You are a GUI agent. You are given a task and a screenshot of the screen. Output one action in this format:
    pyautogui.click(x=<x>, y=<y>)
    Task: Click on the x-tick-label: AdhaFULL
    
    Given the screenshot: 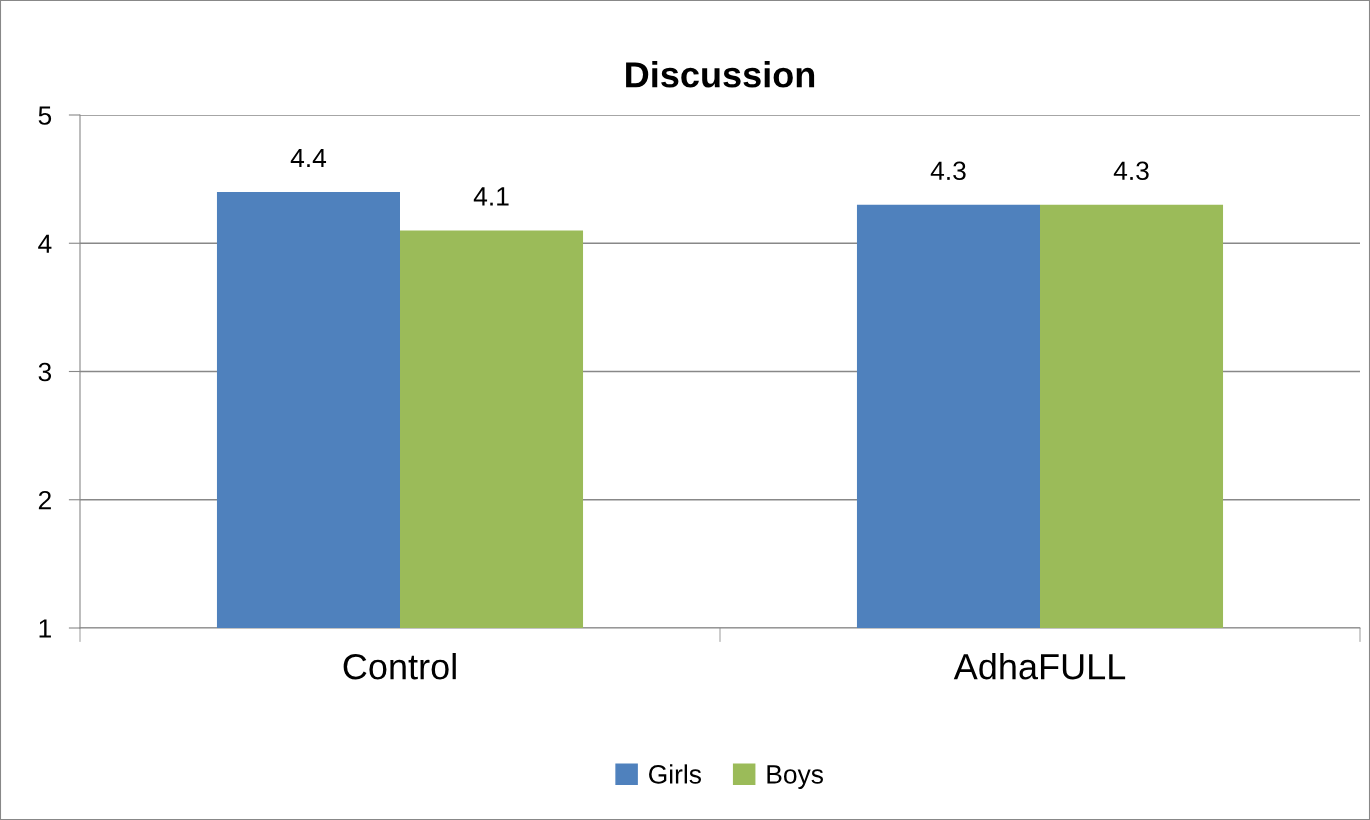 What is the action you would take?
    pyautogui.click(x=1039, y=666)
    